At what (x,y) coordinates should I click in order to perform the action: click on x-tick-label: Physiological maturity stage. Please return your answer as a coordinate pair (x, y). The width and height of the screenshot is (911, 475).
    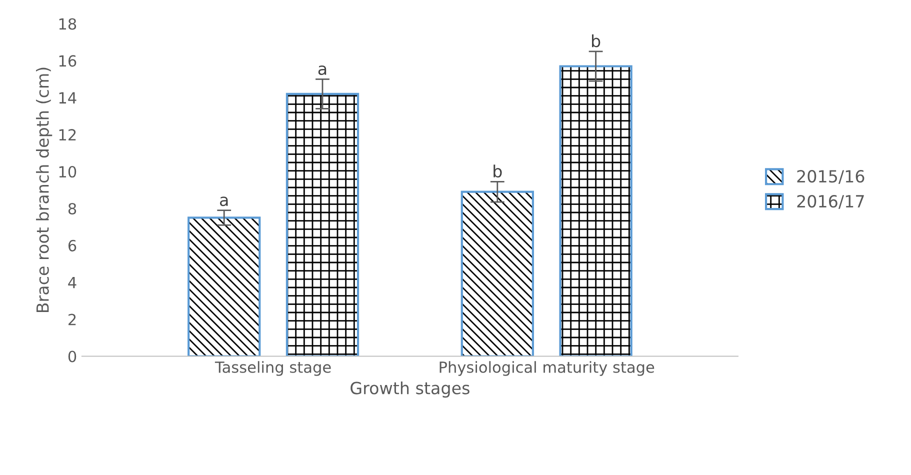
    Looking at the image, I should click on (547, 368).